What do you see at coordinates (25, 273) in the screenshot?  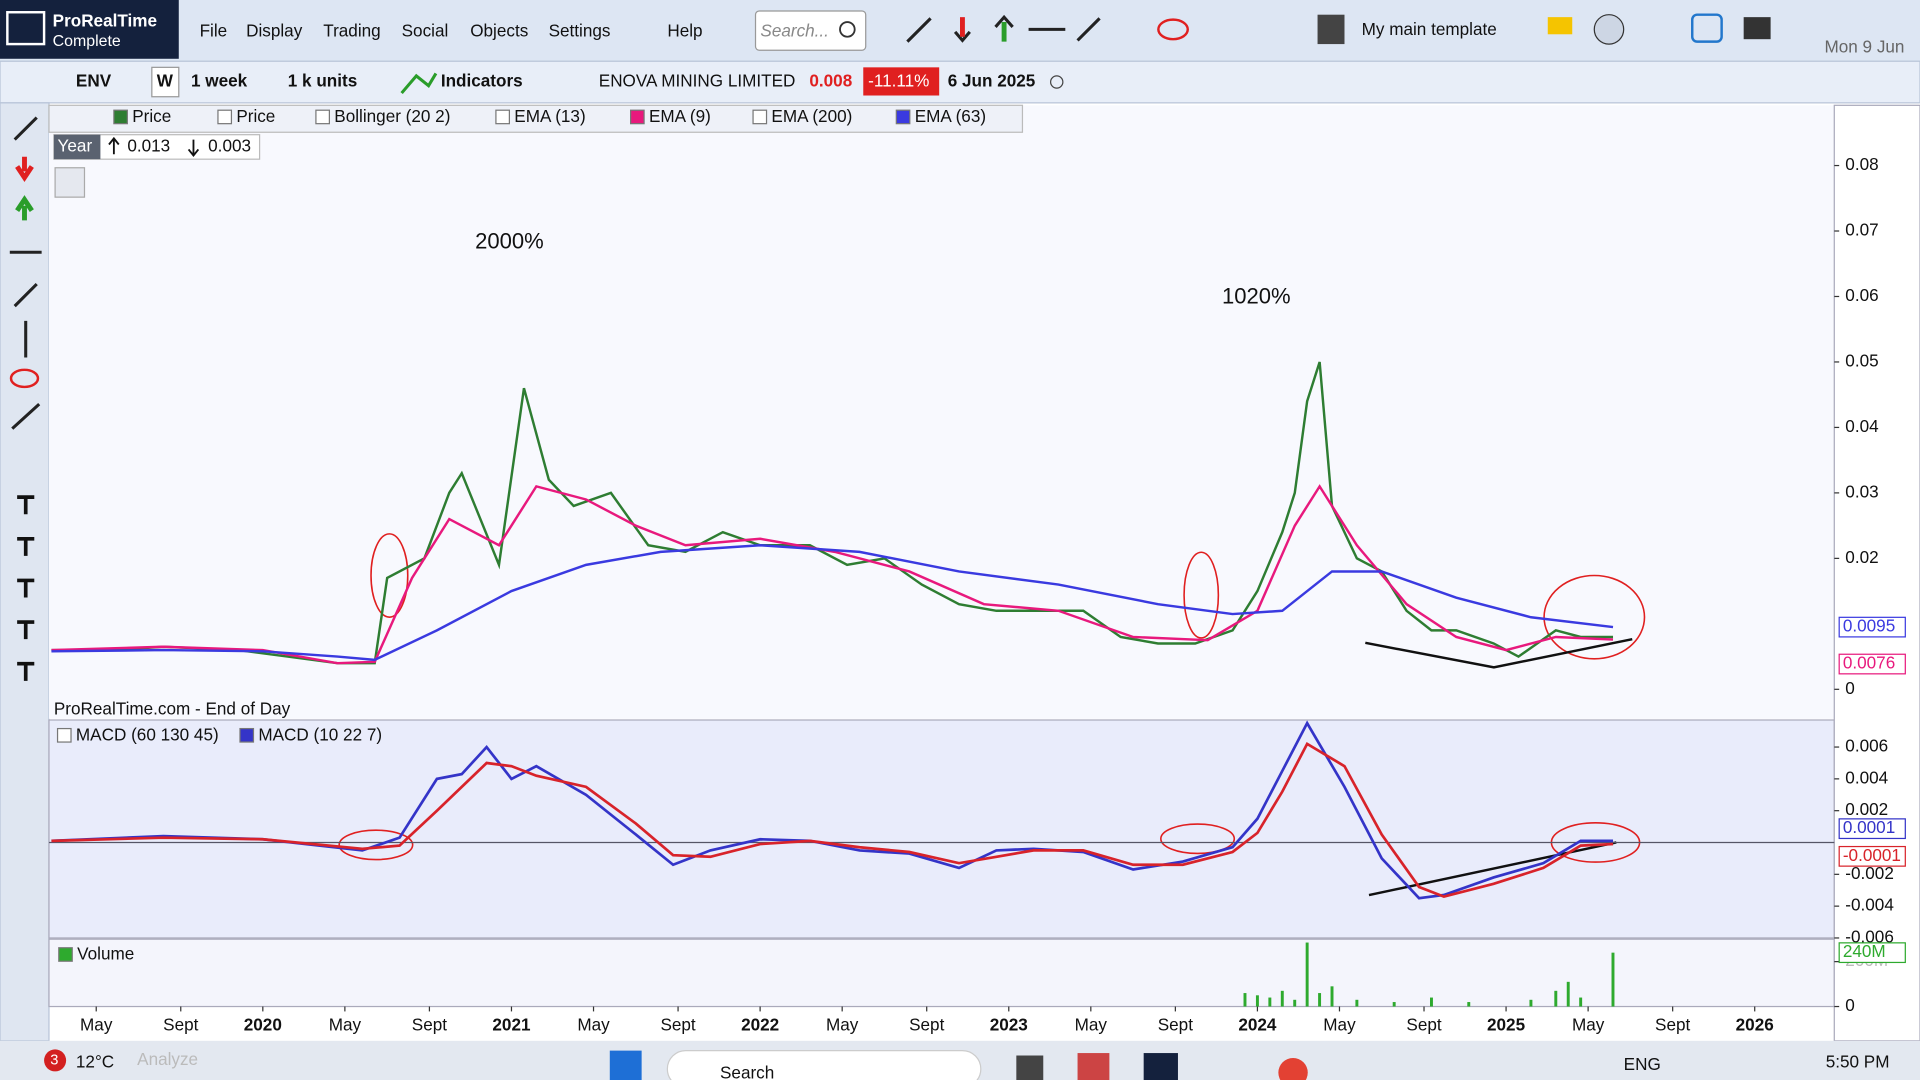 I see `tool-icons` at bounding box center [25, 273].